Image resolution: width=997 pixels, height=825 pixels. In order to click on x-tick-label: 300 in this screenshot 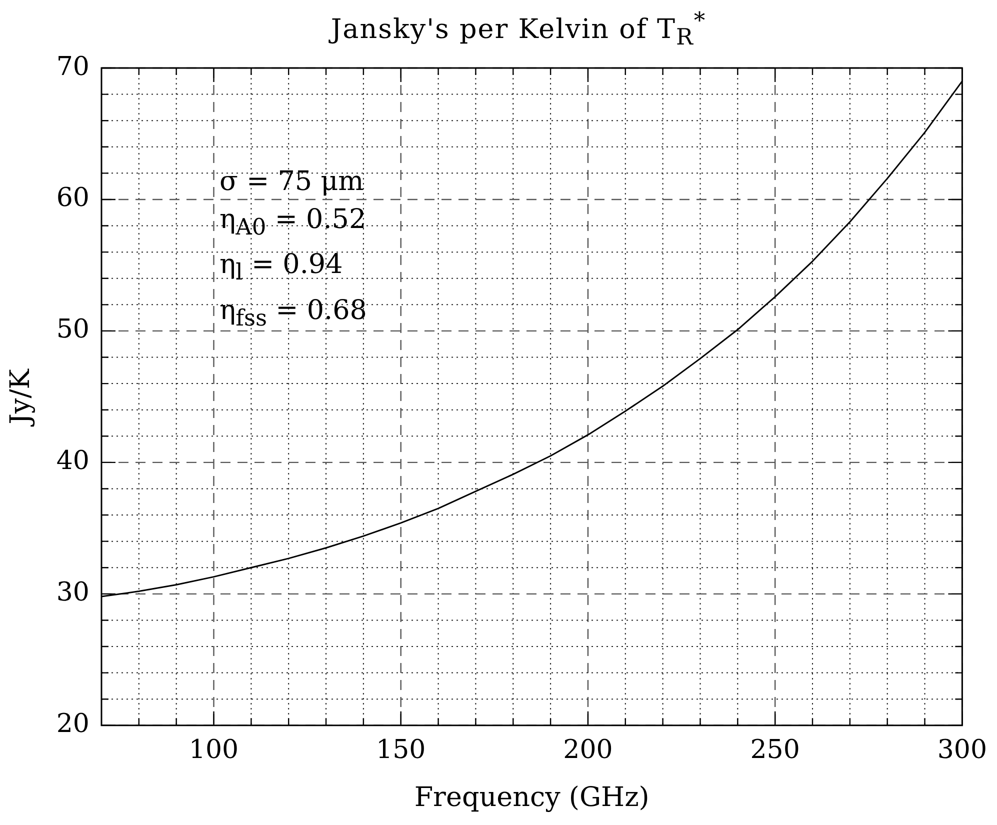, I will do `click(962, 749)`.